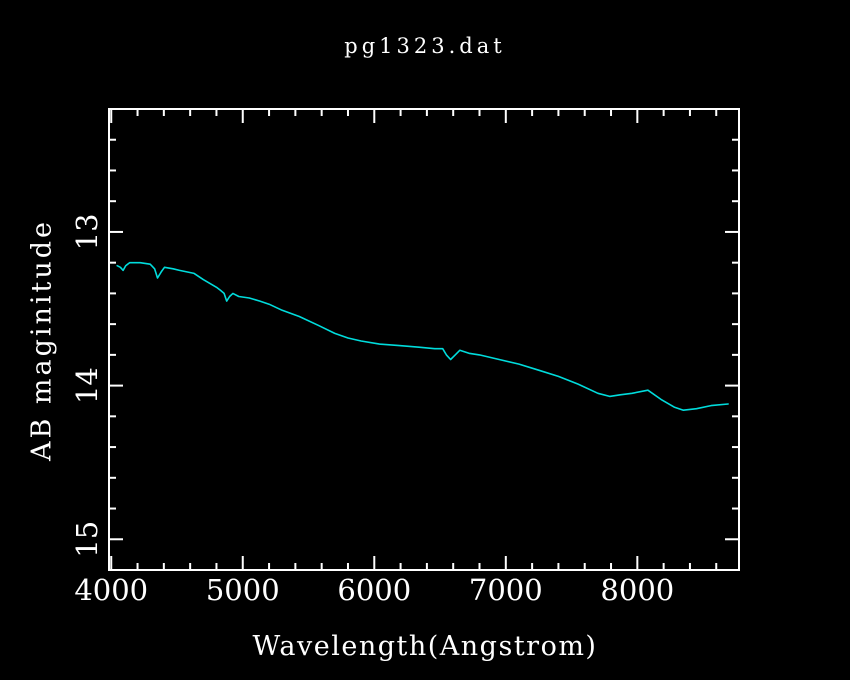 The height and width of the screenshot is (680, 850). What do you see at coordinates (425, 46) in the screenshot?
I see `chart-title: pg1323.dat` at bounding box center [425, 46].